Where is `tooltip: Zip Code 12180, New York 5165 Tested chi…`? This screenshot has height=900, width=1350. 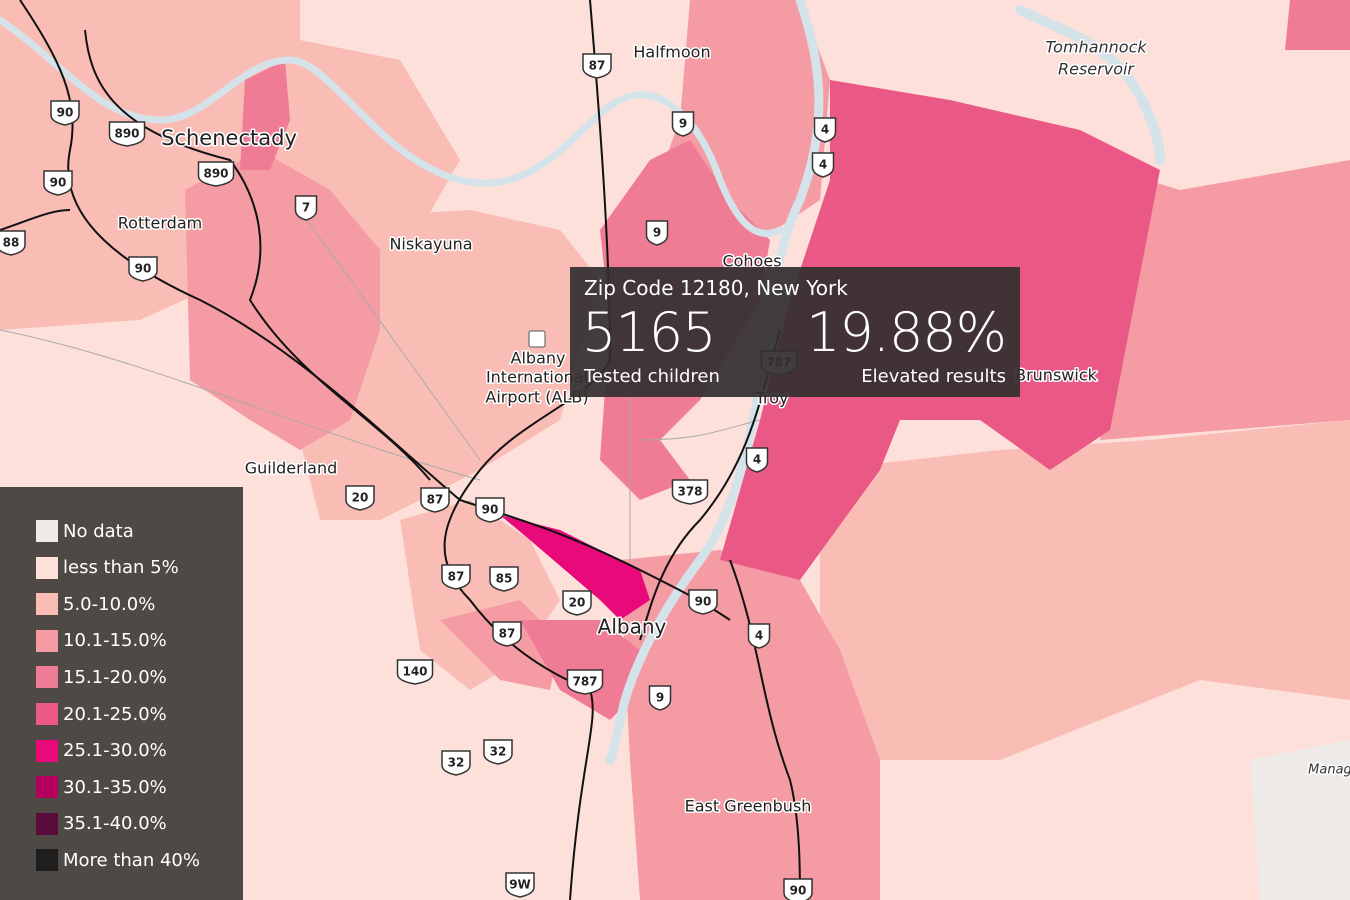 tooltip: Zip Code 12180, New York 5165 Tested chi… is located at coordinates (795, 332).